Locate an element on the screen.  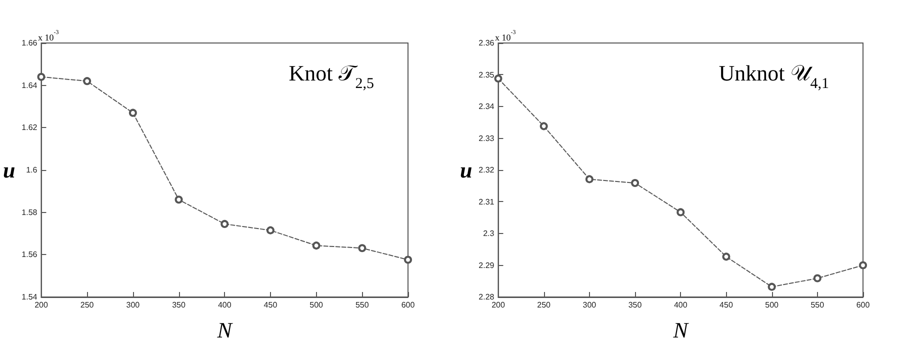
y-tick-label: 2.29 is located at coordinates (486, 265).